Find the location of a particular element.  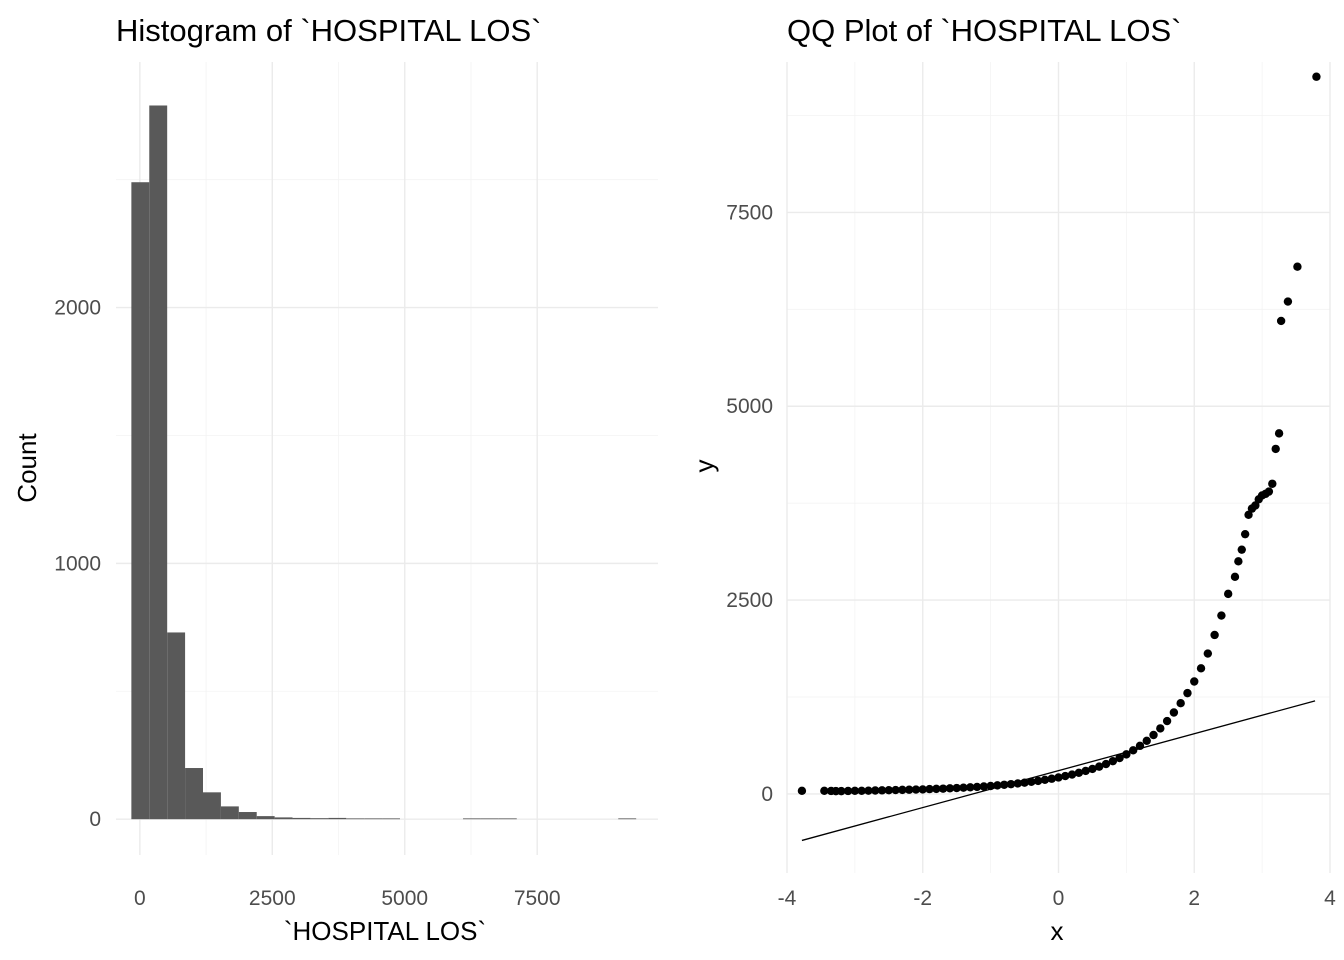

histogram-y-ticks: 0 1000 2000 is located at coordinates (77, 564).